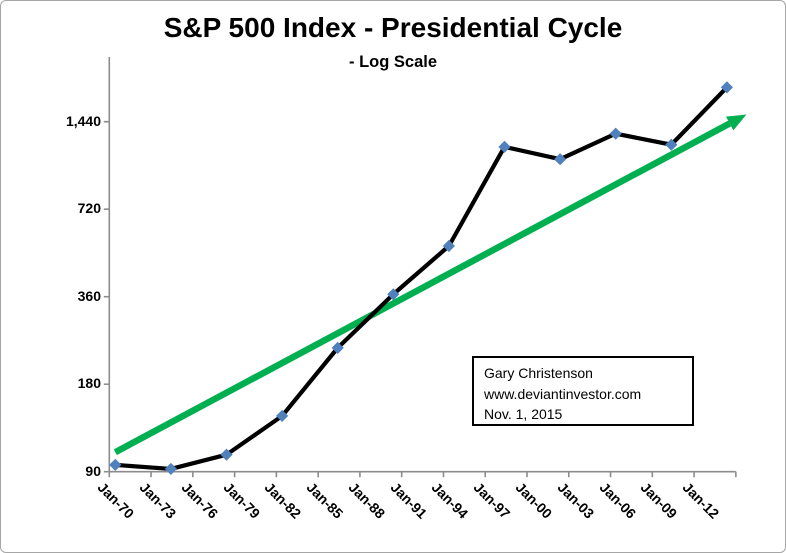 This screenshot has height=553, width=786. What do you see at coordinates (89, 208) in the screenshot?
I see `y-axis-tick-label: 720` at bounding box center [89, 208].